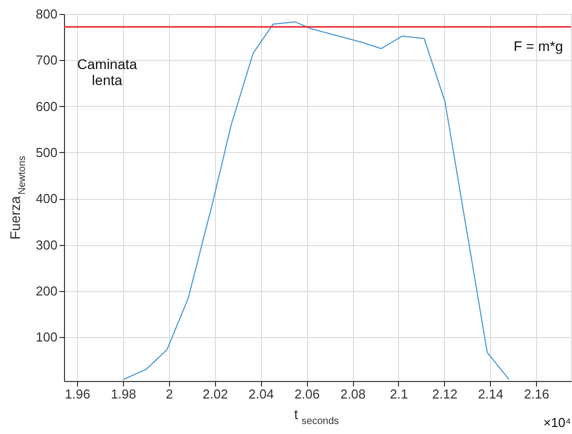 The width and height of the screenshot is (572, 434). I want to click on x-tick-label: 2.08, so click(353, 394).